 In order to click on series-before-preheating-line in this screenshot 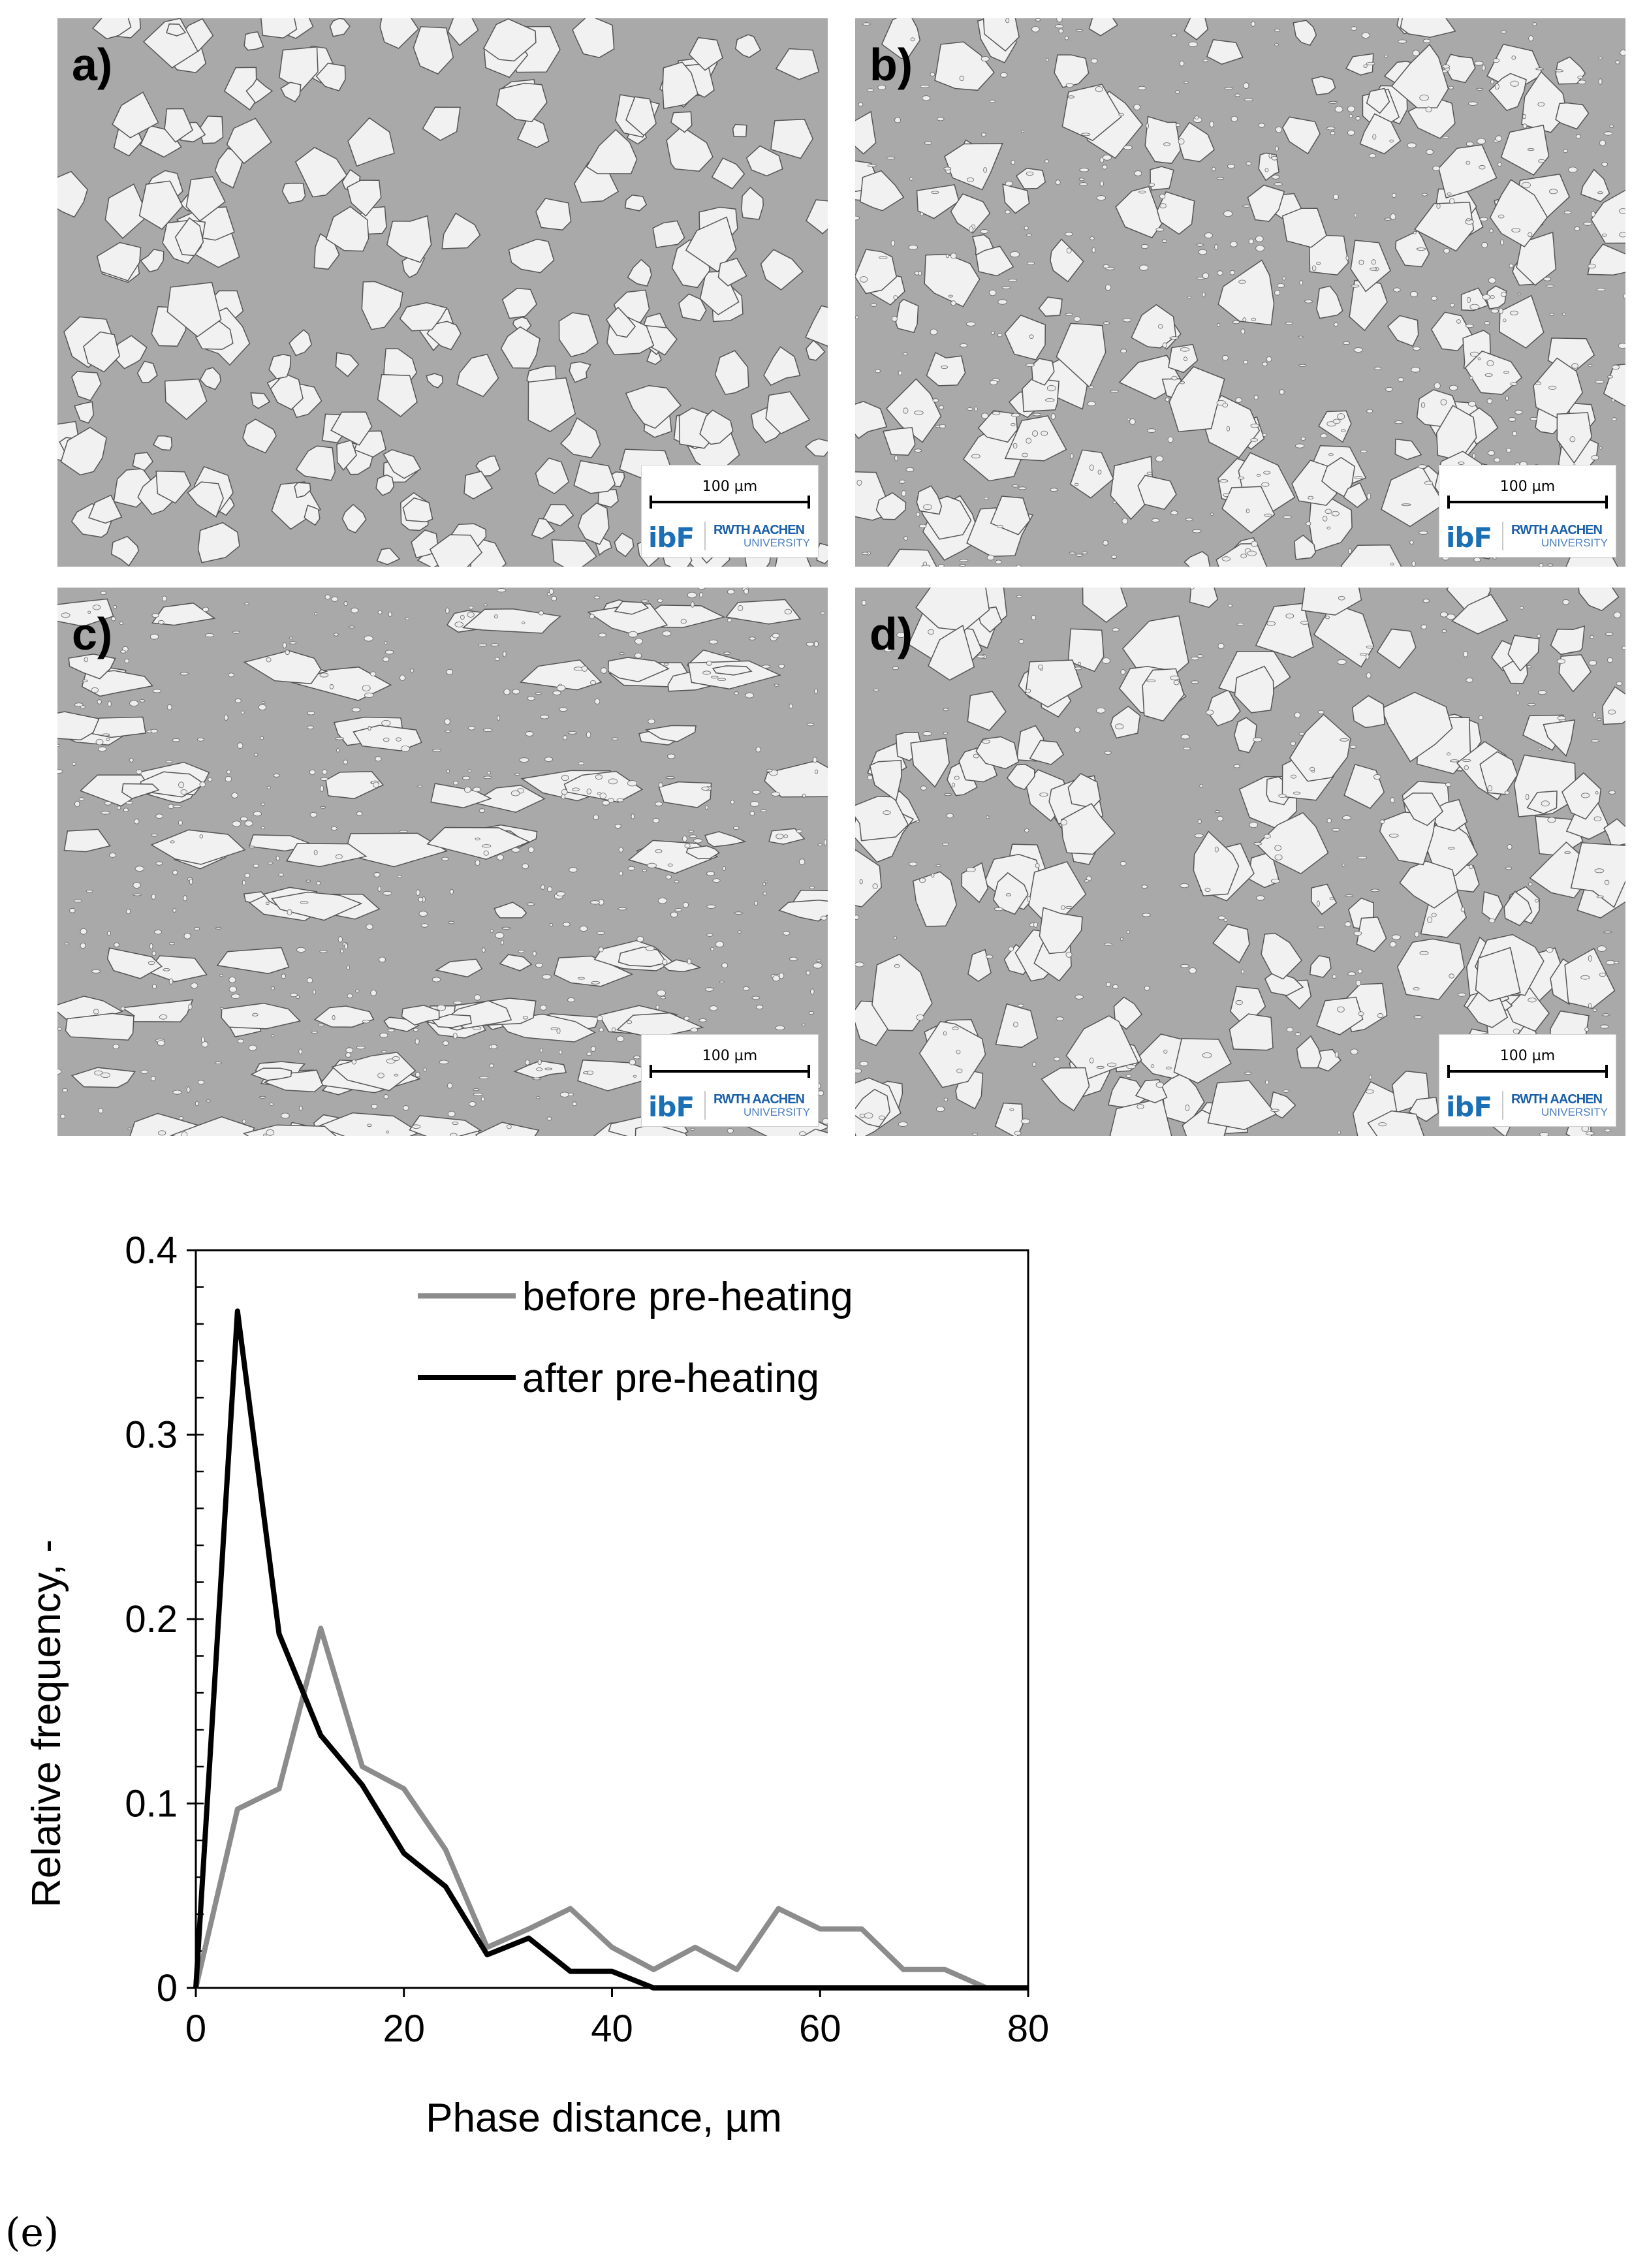, I will do `click(610, 1809)`.